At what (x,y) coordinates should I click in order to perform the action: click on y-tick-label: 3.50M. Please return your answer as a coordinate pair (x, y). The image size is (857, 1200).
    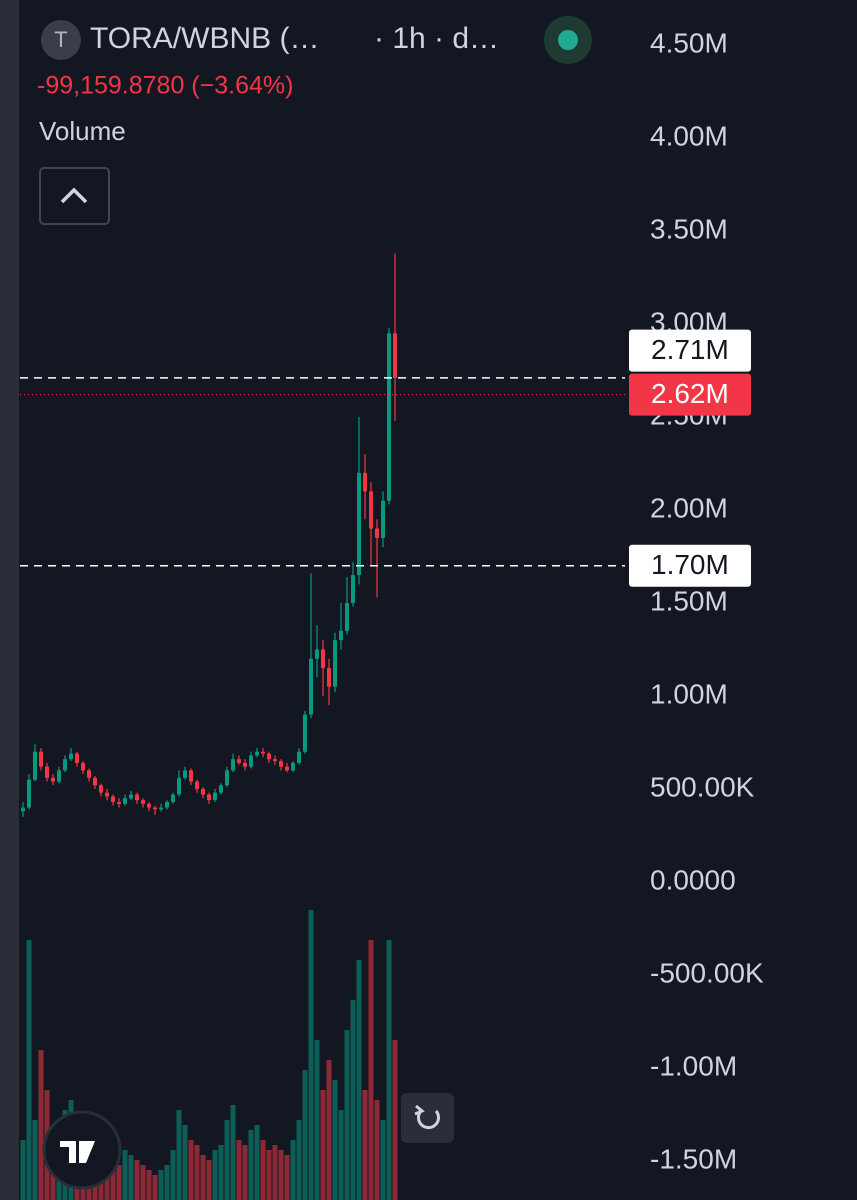
    Looking at the image, I should click on (689, 228).